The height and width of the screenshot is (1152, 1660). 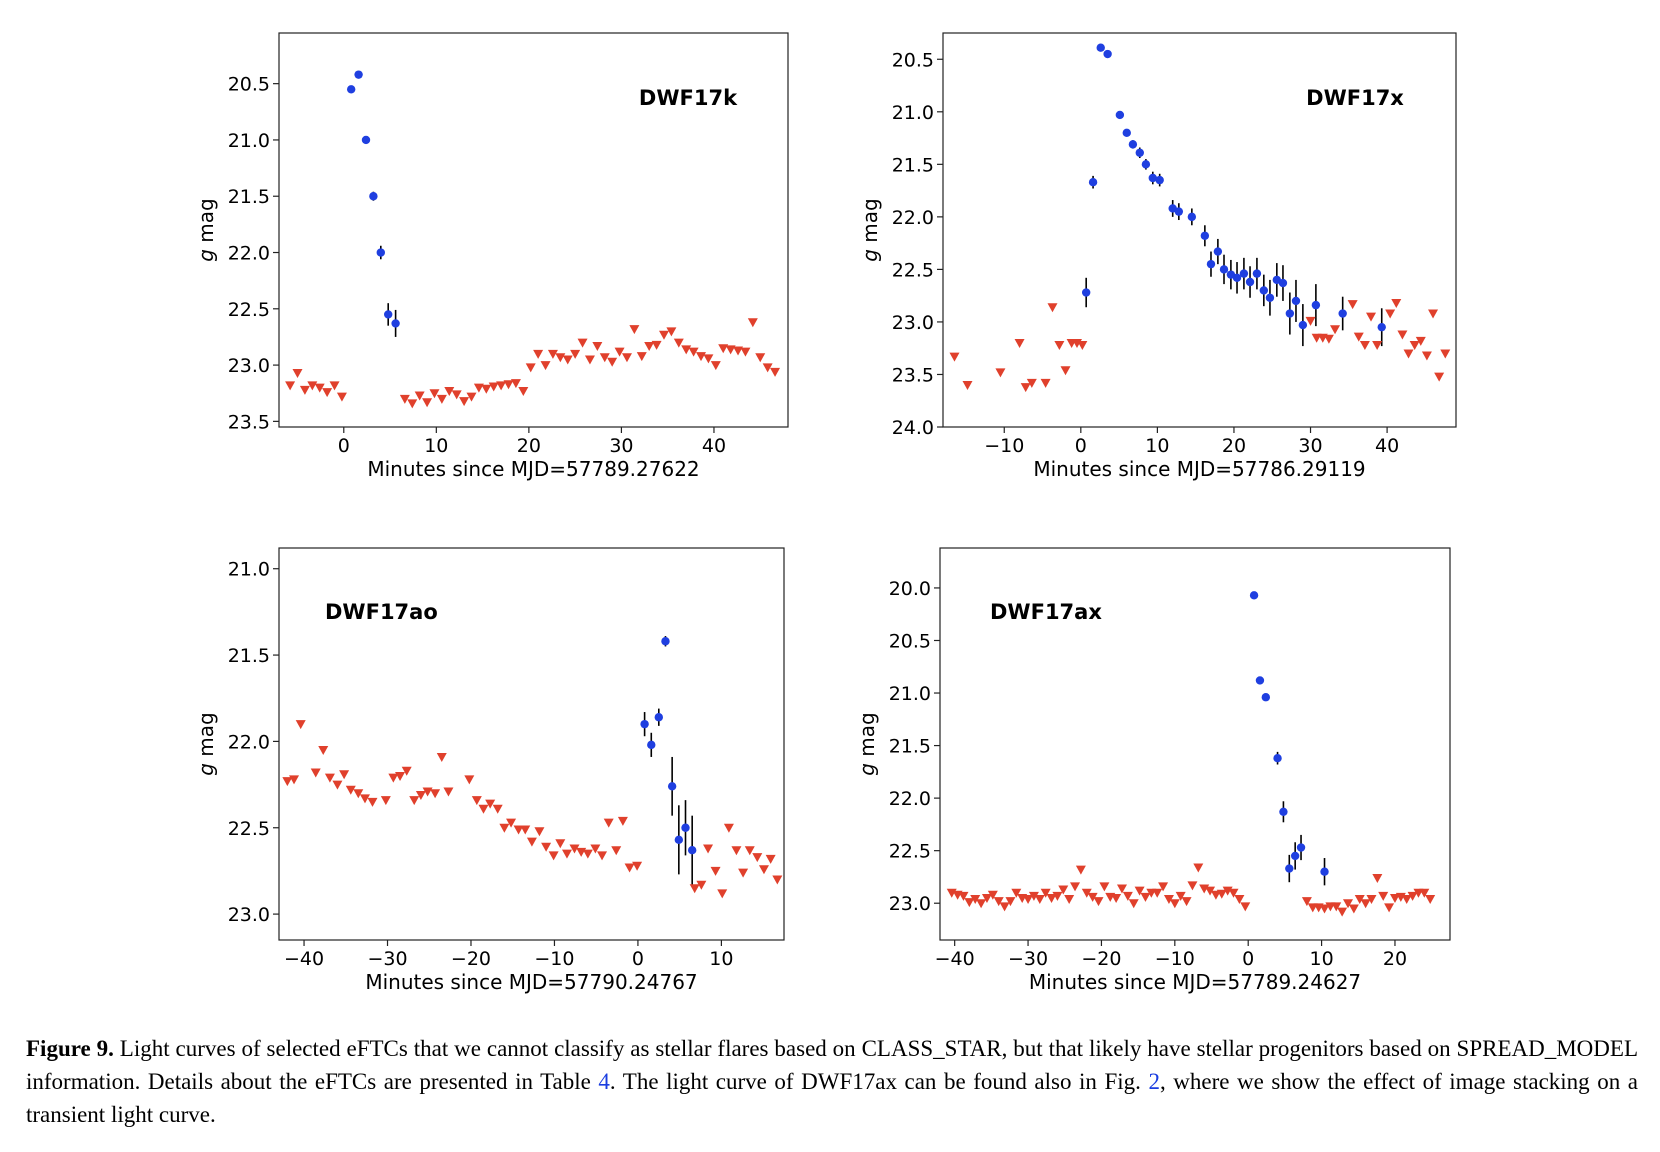 What do you see at coordinates (910, 589) in the screenshot?
I see `y-tick-label: 20.0` at bounding box center [910, 589].